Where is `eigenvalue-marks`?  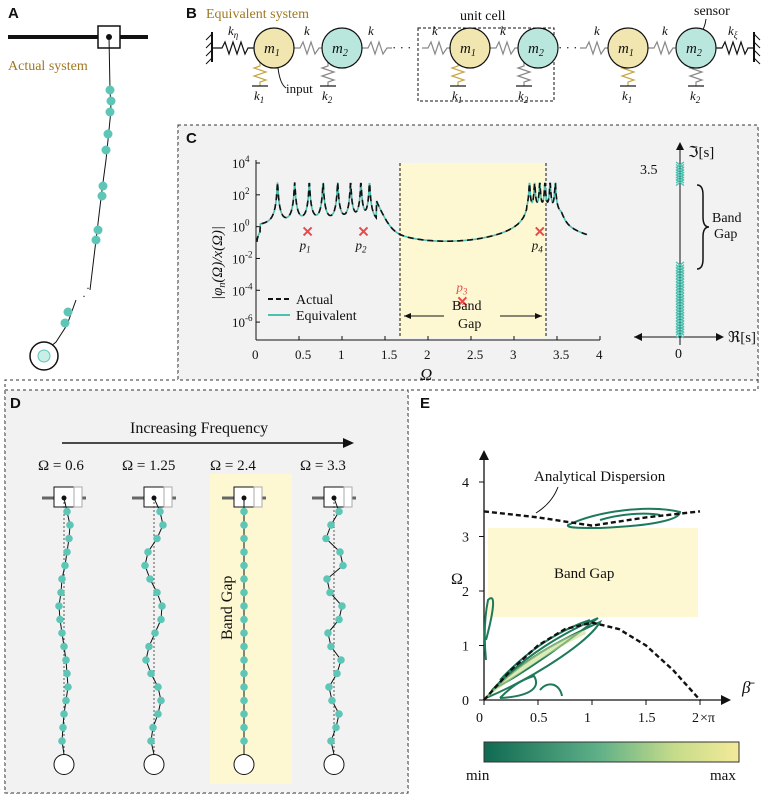 eigenvalue-marks is located at coordinates (680, 250).